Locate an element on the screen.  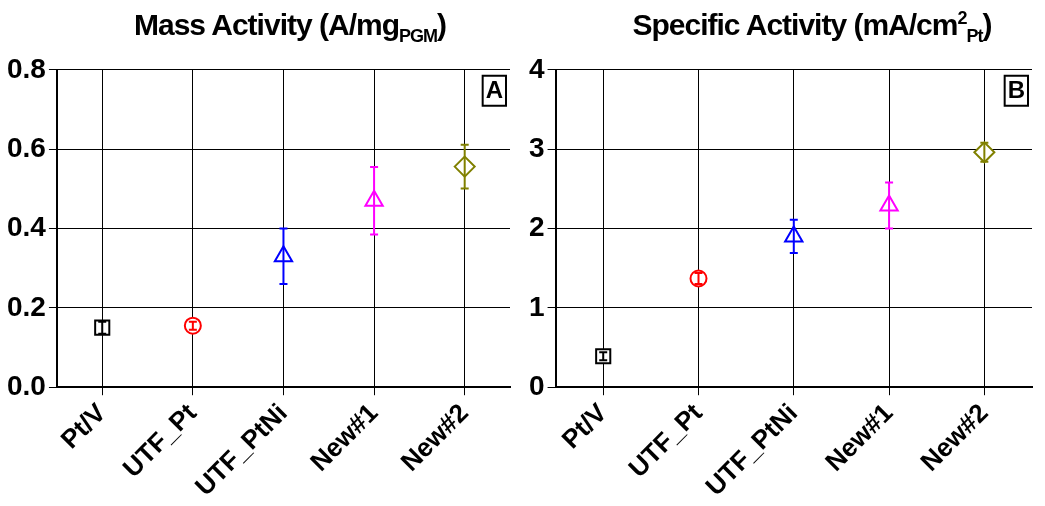
annotation: B is located at coordinates (1016, 90).